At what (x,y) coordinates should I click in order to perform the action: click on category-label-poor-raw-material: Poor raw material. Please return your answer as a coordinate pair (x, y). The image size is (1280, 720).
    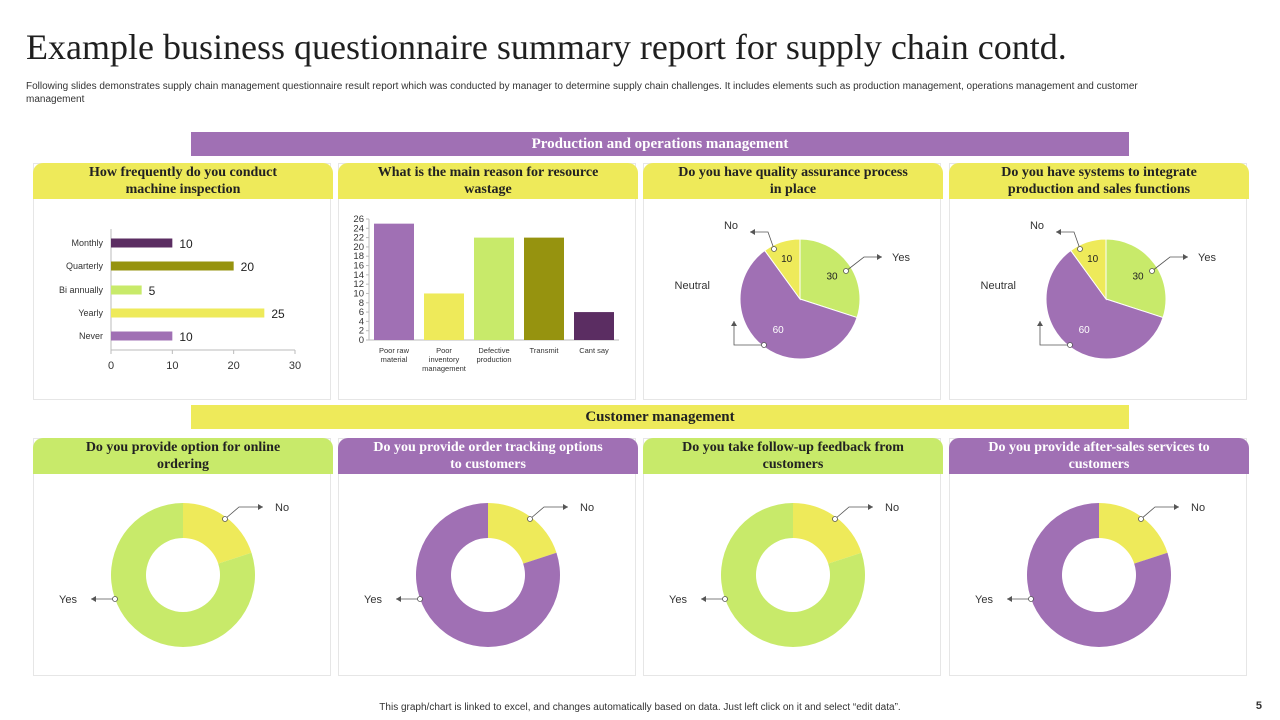
    Looking at the image, I should click on (394, 355).